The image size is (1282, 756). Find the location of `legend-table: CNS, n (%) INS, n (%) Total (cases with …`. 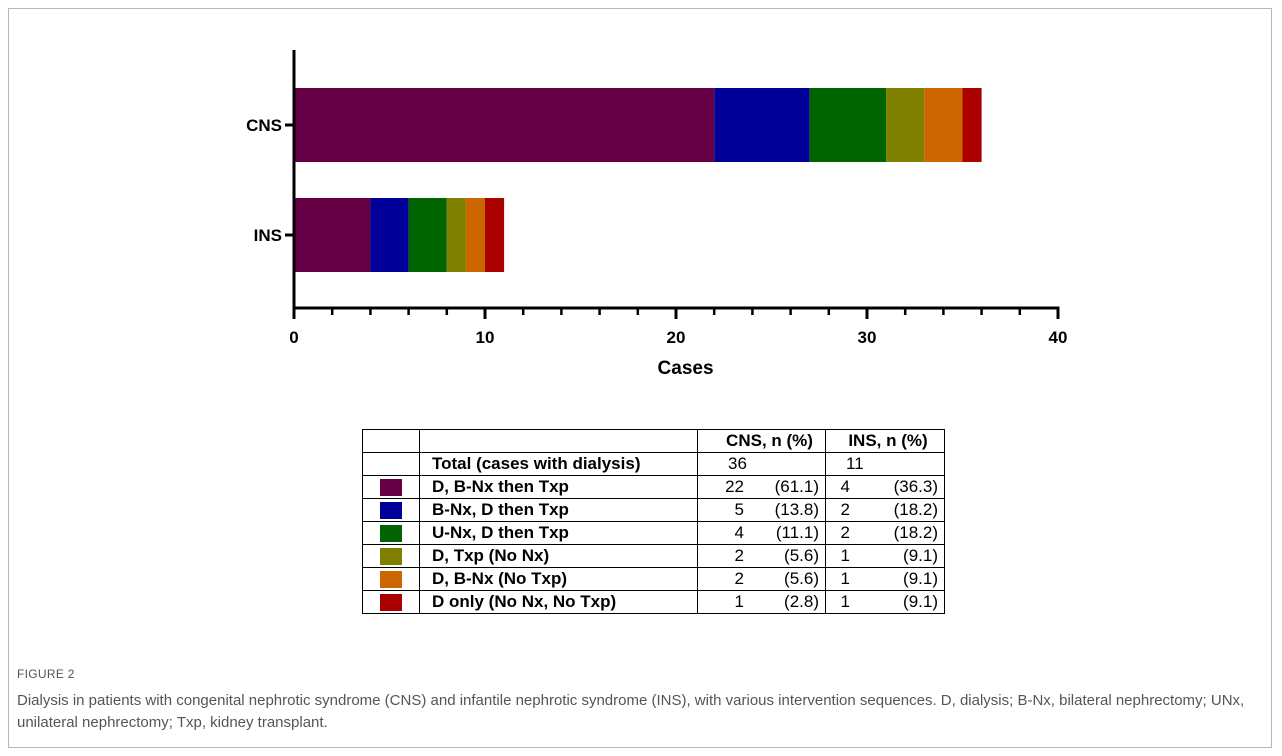

legend-table: CNS, n (%) INS, n (%) Total (cases with … is located at coordinates (653, 521).